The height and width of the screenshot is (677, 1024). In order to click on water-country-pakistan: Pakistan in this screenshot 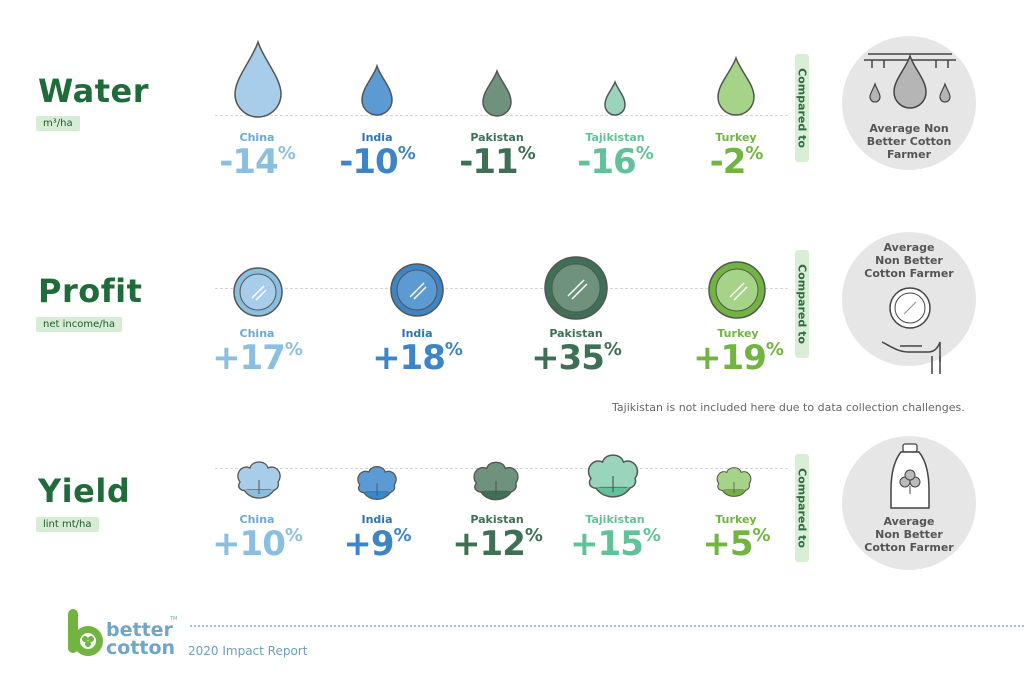, I will do `click(497, 137)`.